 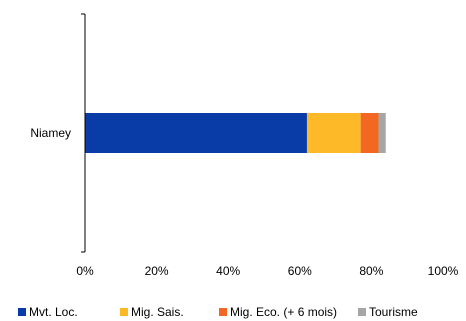 I want to click on x-tick-label: 60%, so click(x=300, y=271).